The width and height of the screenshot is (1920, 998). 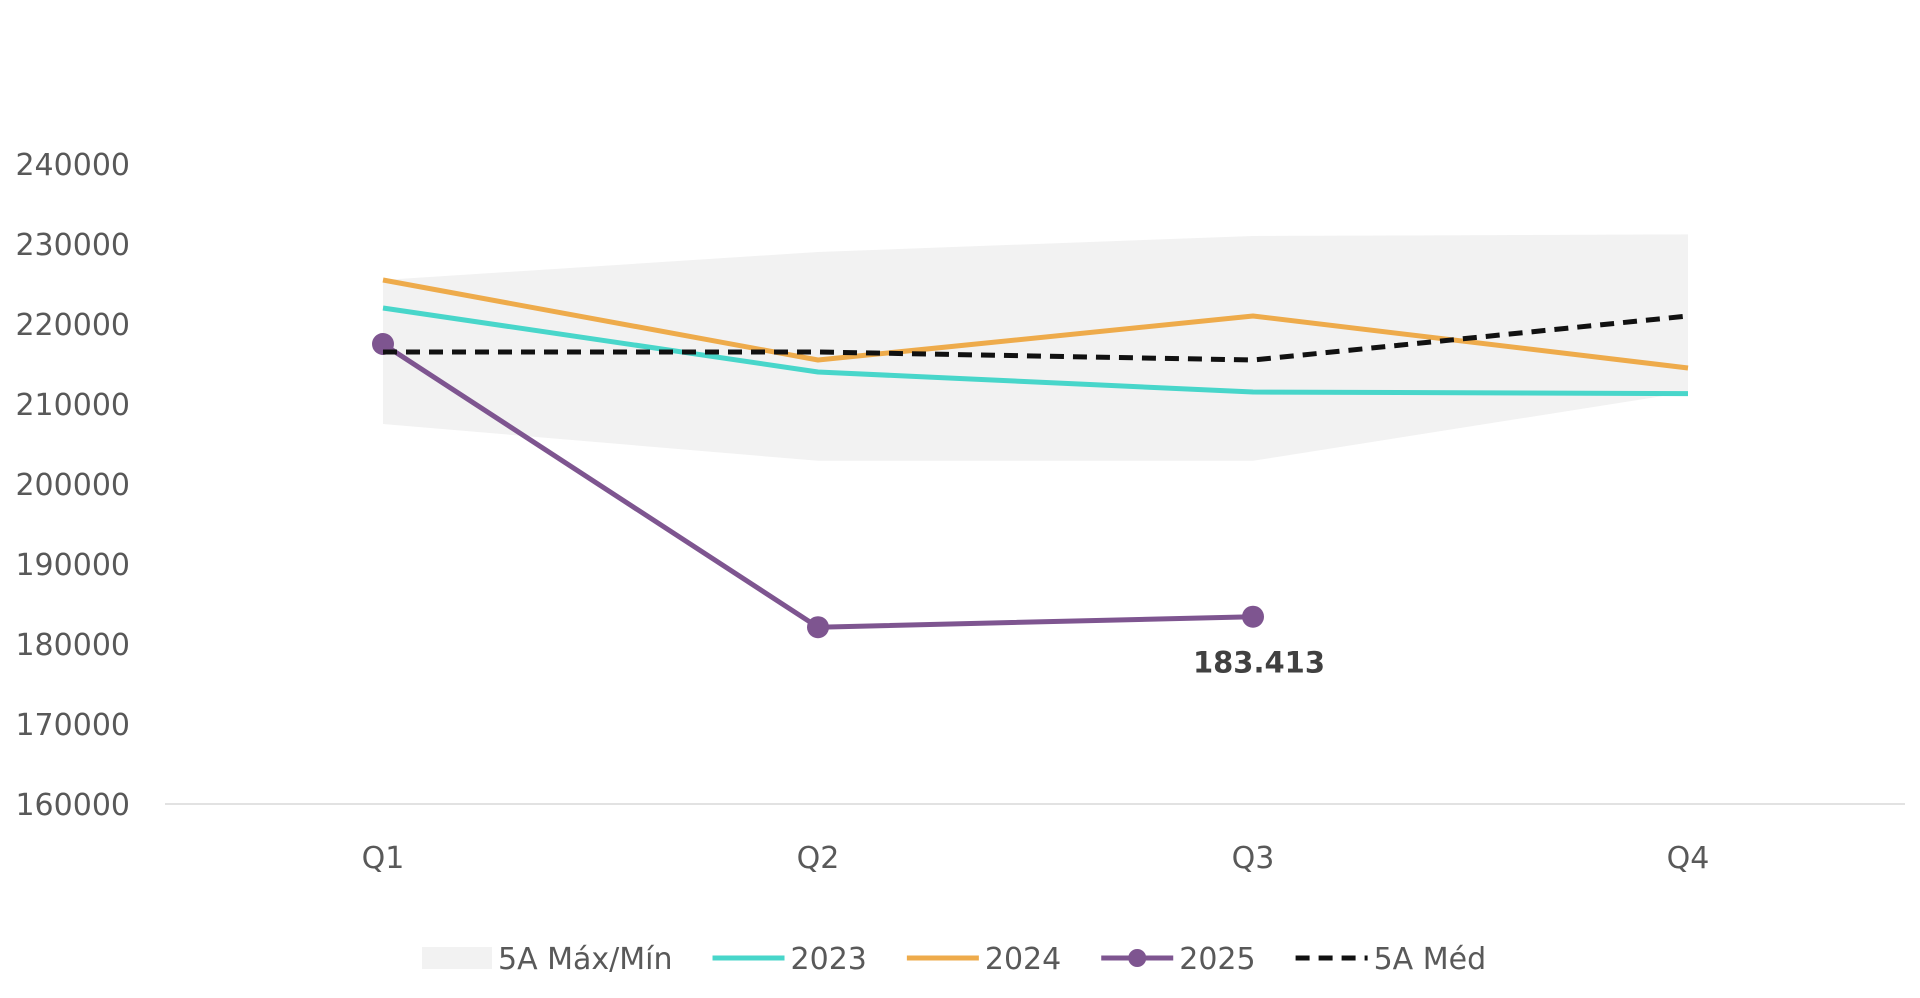 What do you see at coordinates (72, 405) in the screenshot?
I see `y-tick-label: 210000` at bounding box center [72, 405].